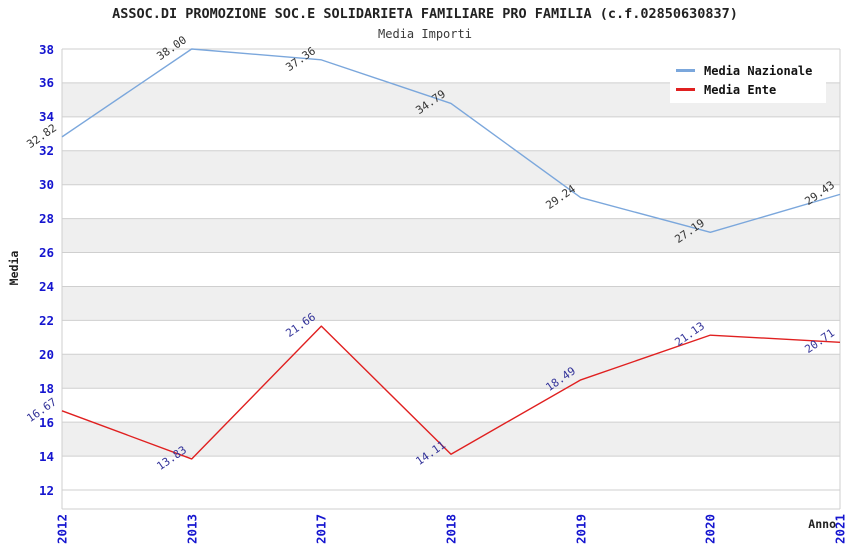 This screenshot has width=850, height=550. I want to click on legend-label-media-nazionale: Media Nazionale, so click(758, 70).